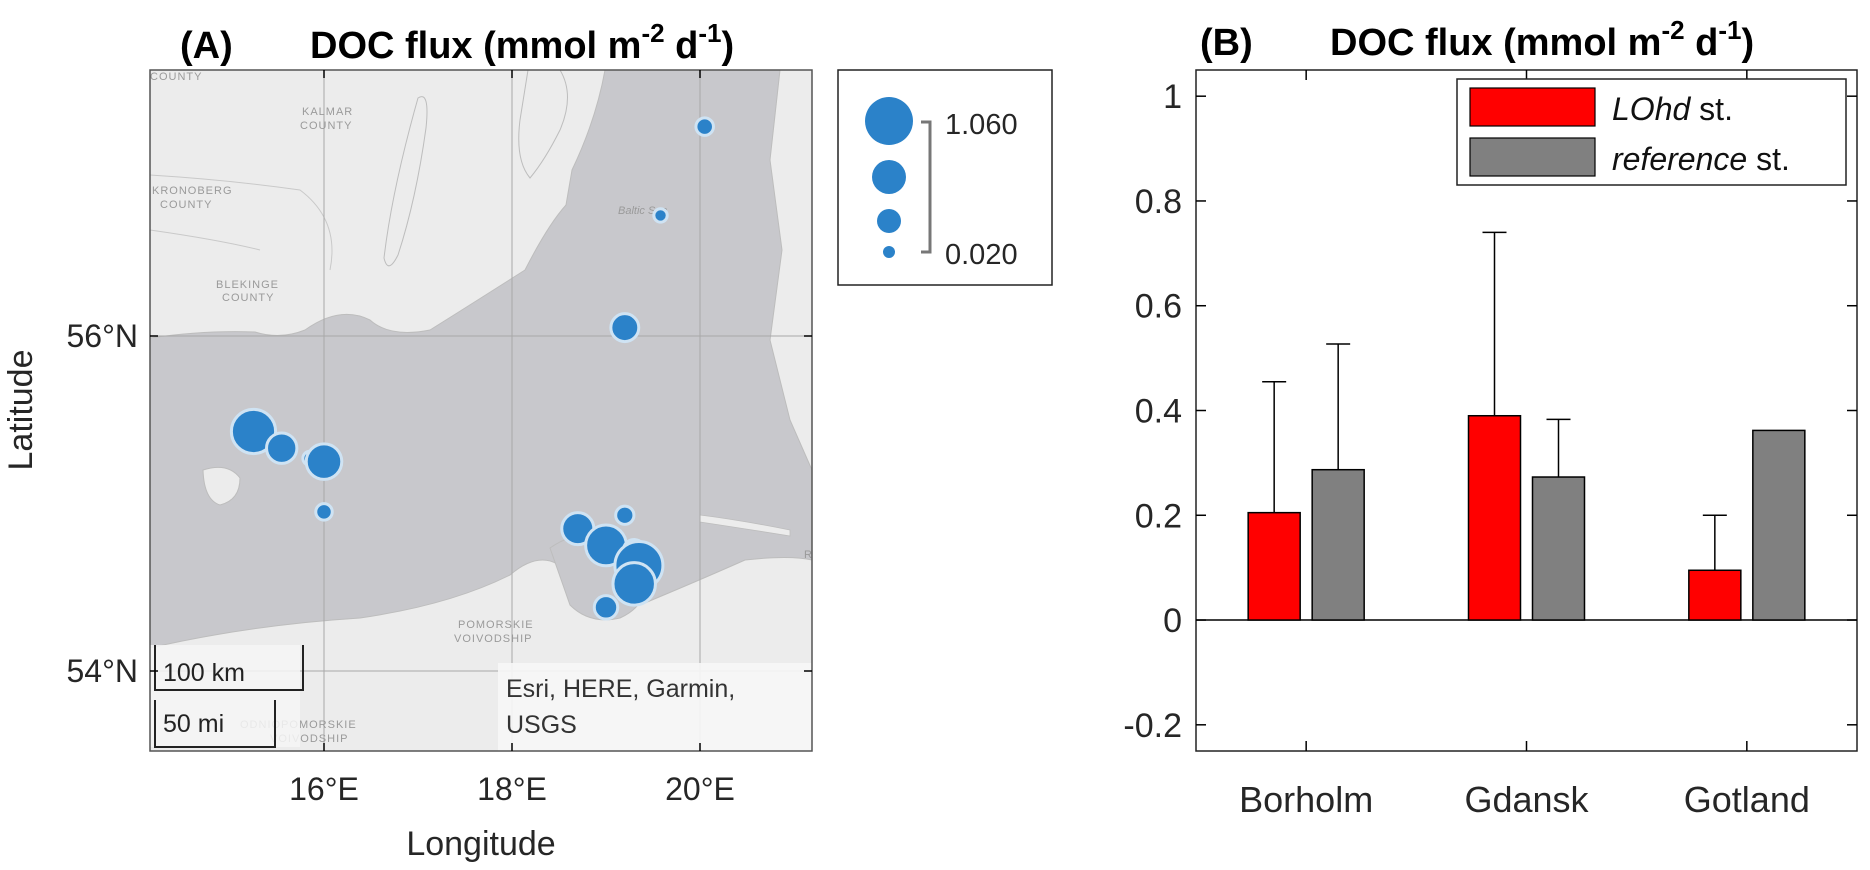 Image resolution: width=1870 pixels, height=870 pixels. Describe the element at coordinates (808, 555) in the screenshot. I see `label-edge: R` at that location.